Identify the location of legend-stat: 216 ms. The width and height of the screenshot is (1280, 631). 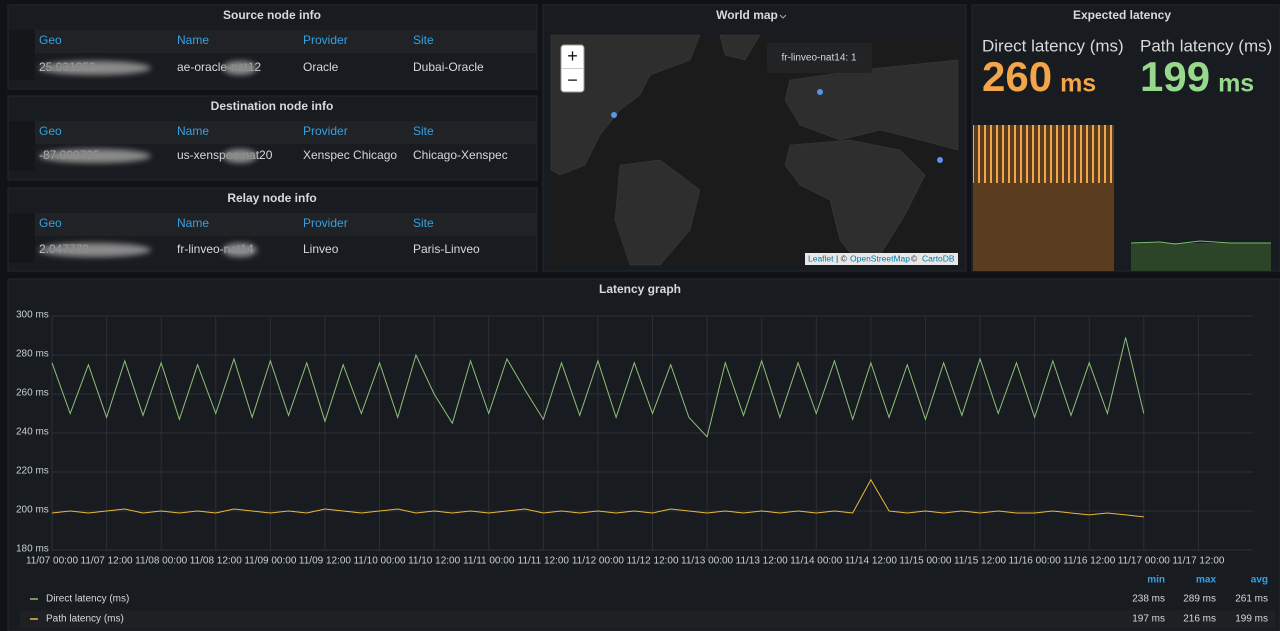
(1199, 619).